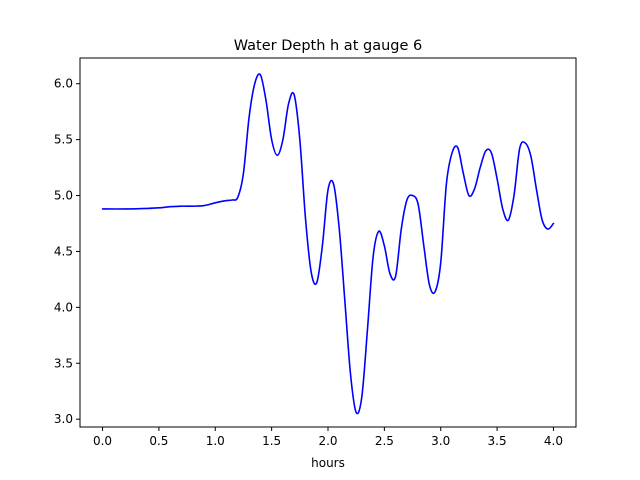 This screenshot has width=640, height=480. Describe the element at coordinates (102, 441) in the screenshot. I see `x-tick-label: 0.0` at that location.